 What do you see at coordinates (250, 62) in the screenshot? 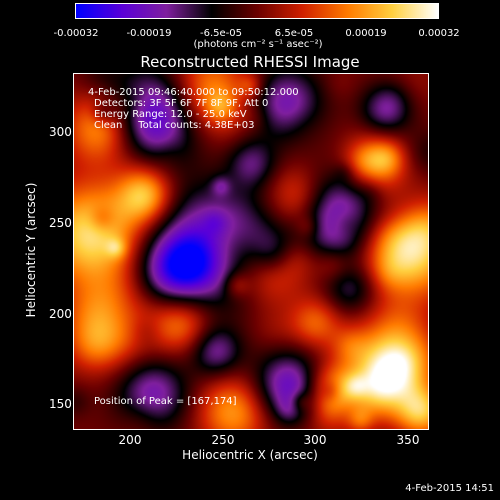
I see `chart-title: Reconstructed RHESSI Image` at bounding box center [250, 62].